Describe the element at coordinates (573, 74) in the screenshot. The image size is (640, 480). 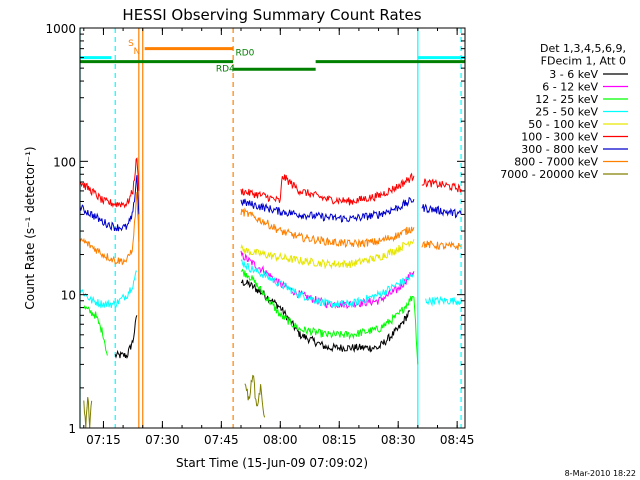
I see `legend-label-0: 3 - 6 keV` at that location.